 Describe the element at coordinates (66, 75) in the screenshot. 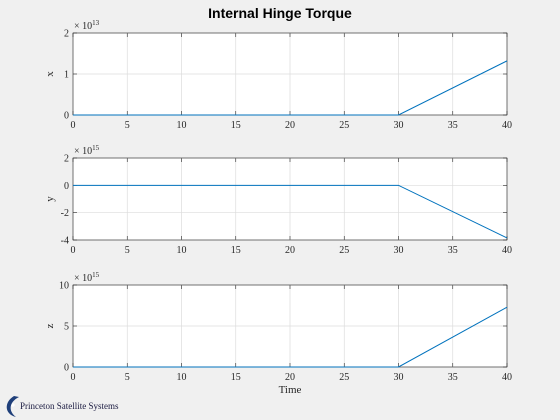

I see `x-y-tick-label: 1` at that location.